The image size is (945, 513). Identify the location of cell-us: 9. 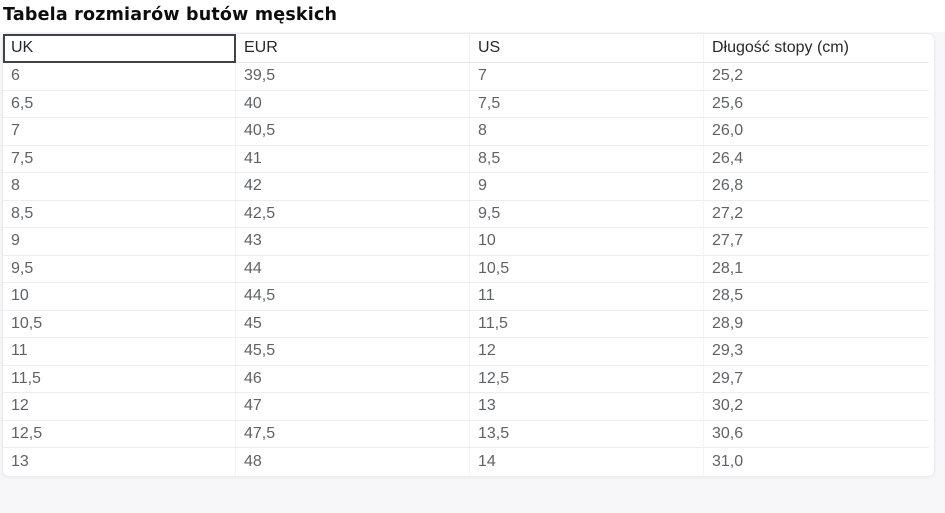
(587, 187).